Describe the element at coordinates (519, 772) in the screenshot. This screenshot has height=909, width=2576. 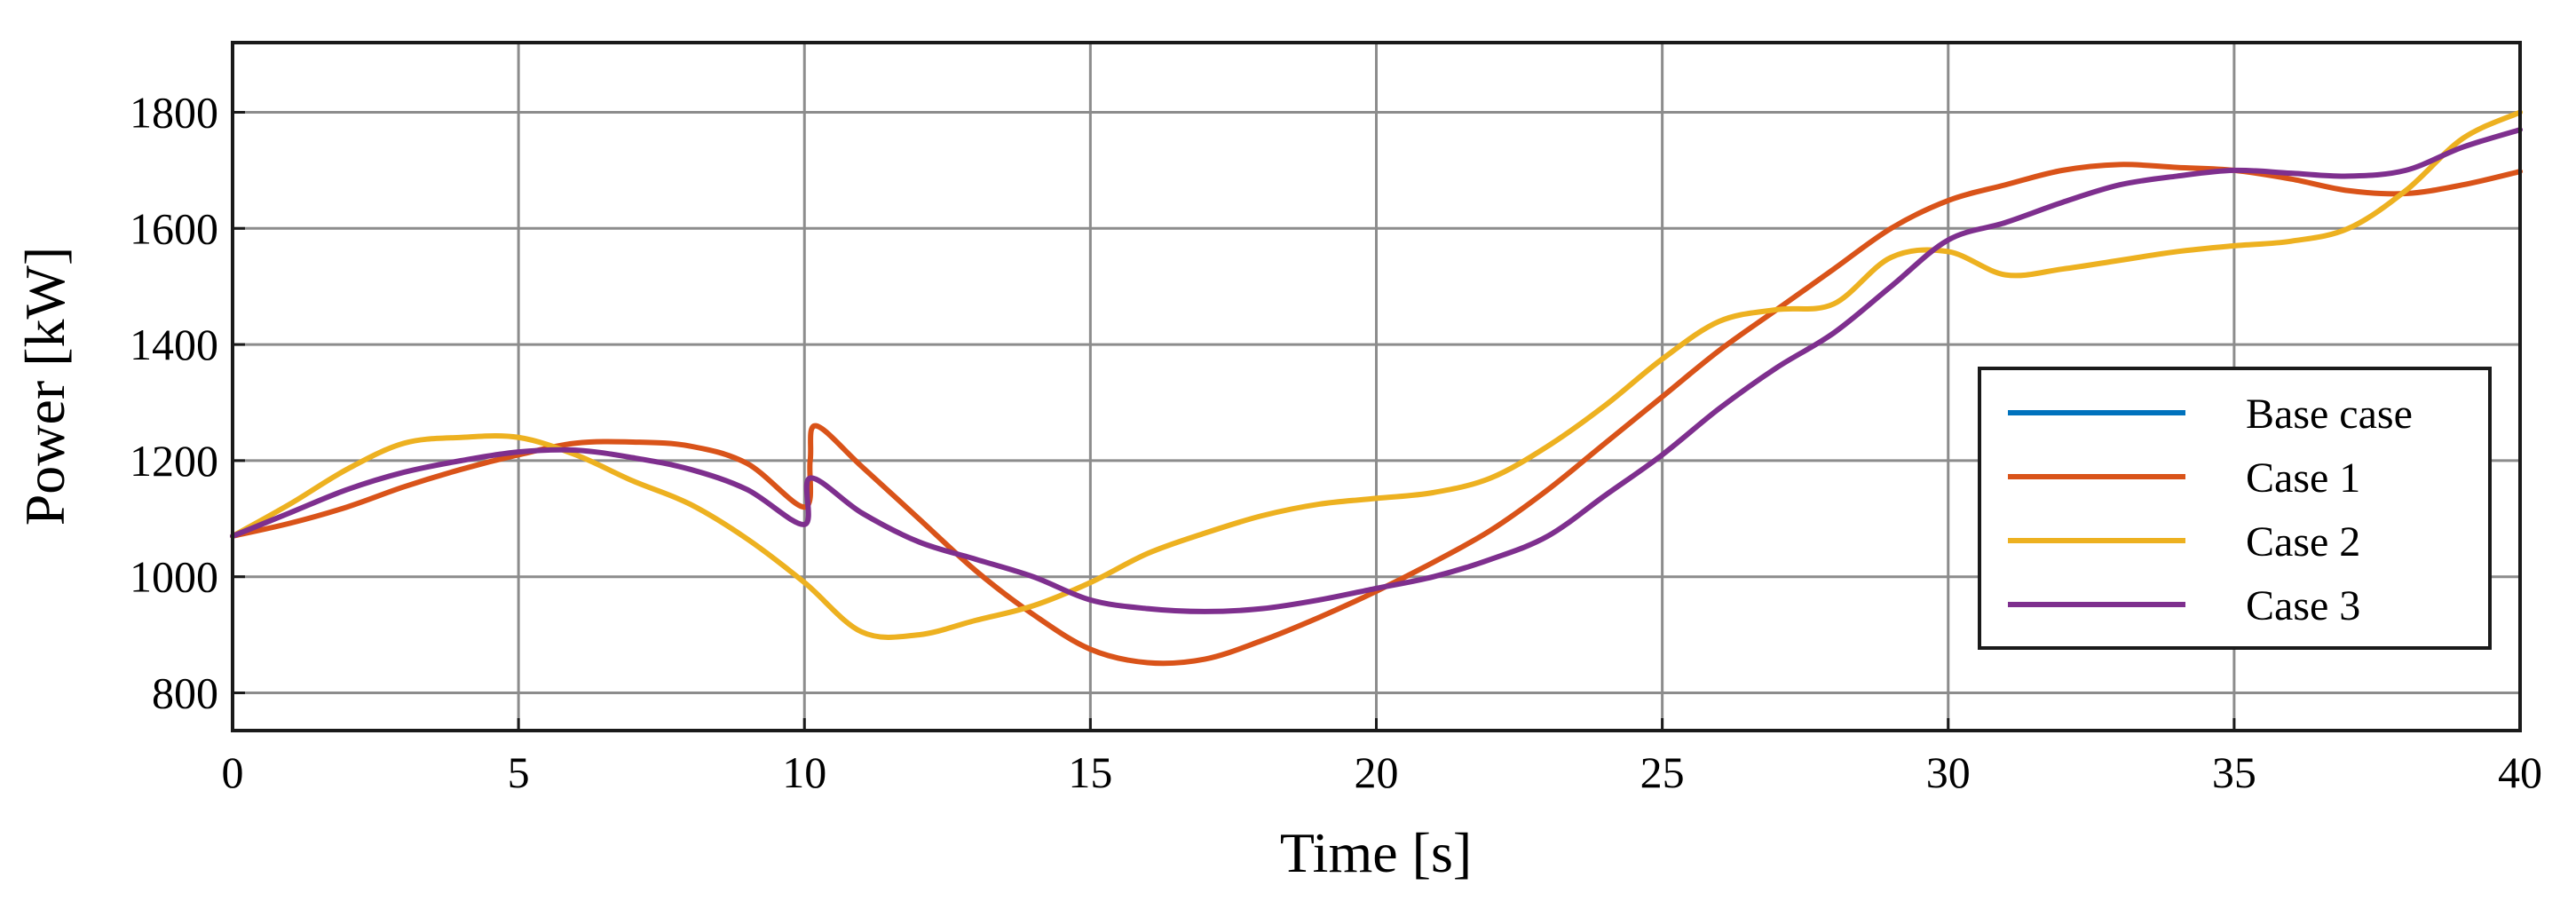
I see `x-tick-label: 5` at that location.